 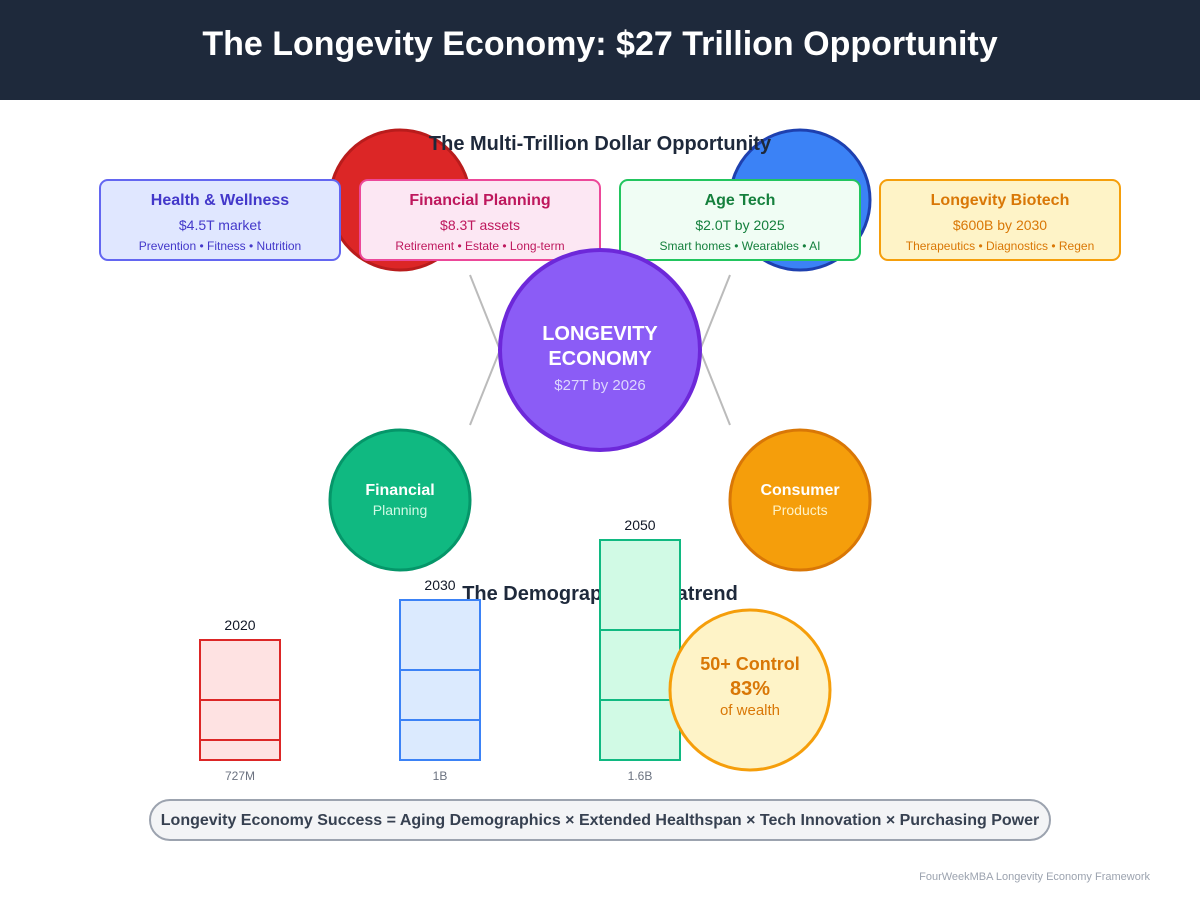 What do you see at coordinates (399, 490) in the screenshot?
I see `satellite-title: Financial` at bounding box center [399, 490].